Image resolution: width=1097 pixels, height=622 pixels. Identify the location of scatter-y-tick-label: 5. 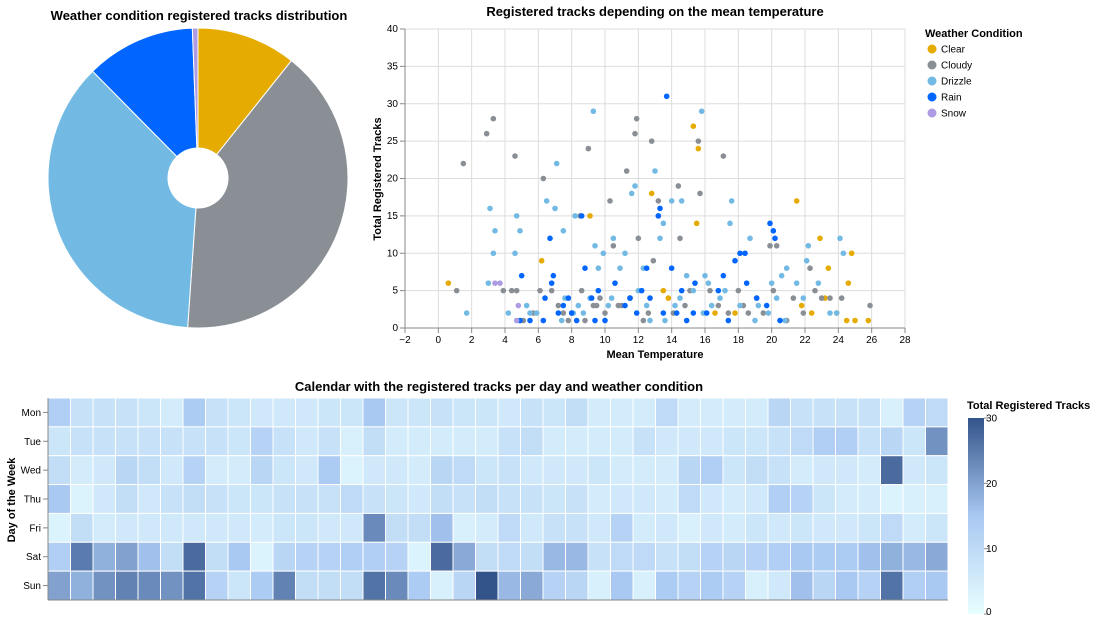
(395, 291).